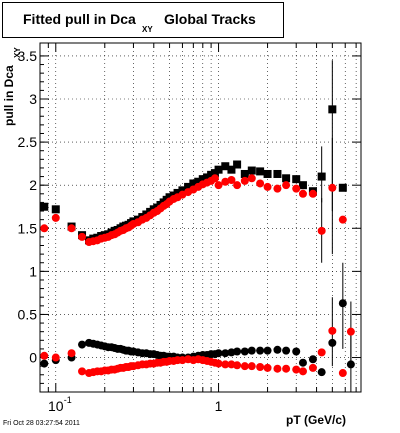 The image size is (400, 433). I want to click on x-axis-label: pT (GeV/c), so click(316, 420).